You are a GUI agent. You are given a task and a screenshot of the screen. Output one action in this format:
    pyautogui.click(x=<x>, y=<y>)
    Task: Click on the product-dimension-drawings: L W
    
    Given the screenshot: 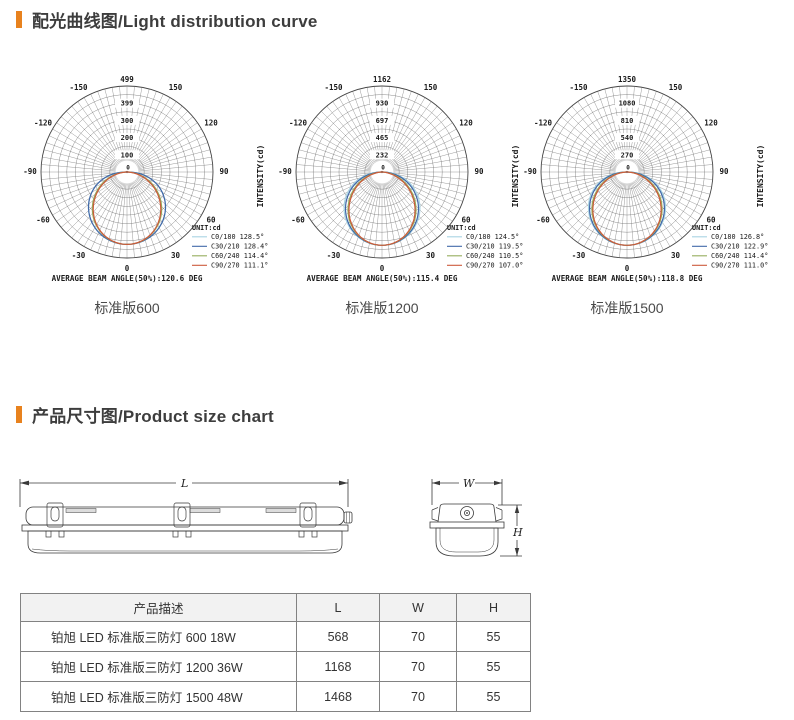 What is the action you would take?
    pyautogui.click(x=271, y=517)
    